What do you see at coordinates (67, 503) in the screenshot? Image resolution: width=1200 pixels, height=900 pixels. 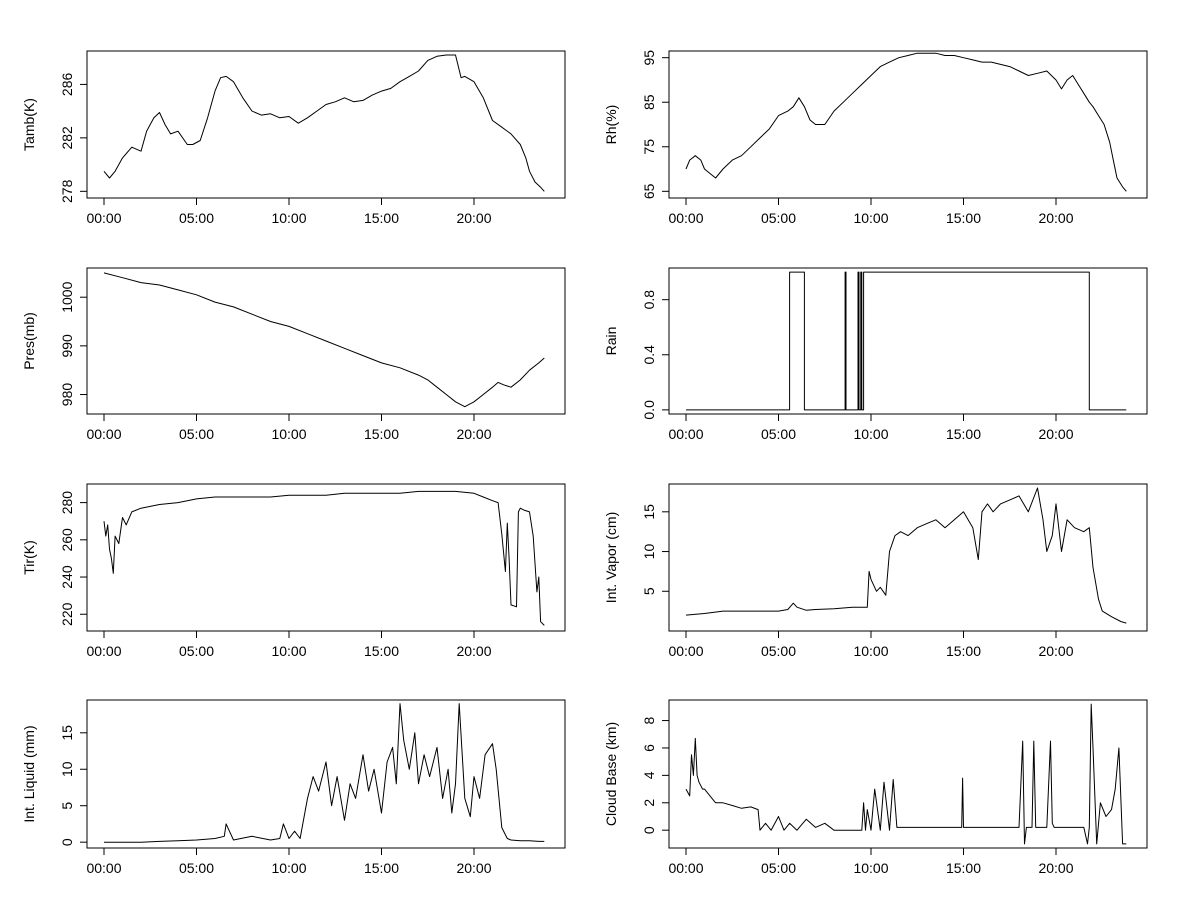 I see `y-tick-label: 280` at bounding box center [67, 503].